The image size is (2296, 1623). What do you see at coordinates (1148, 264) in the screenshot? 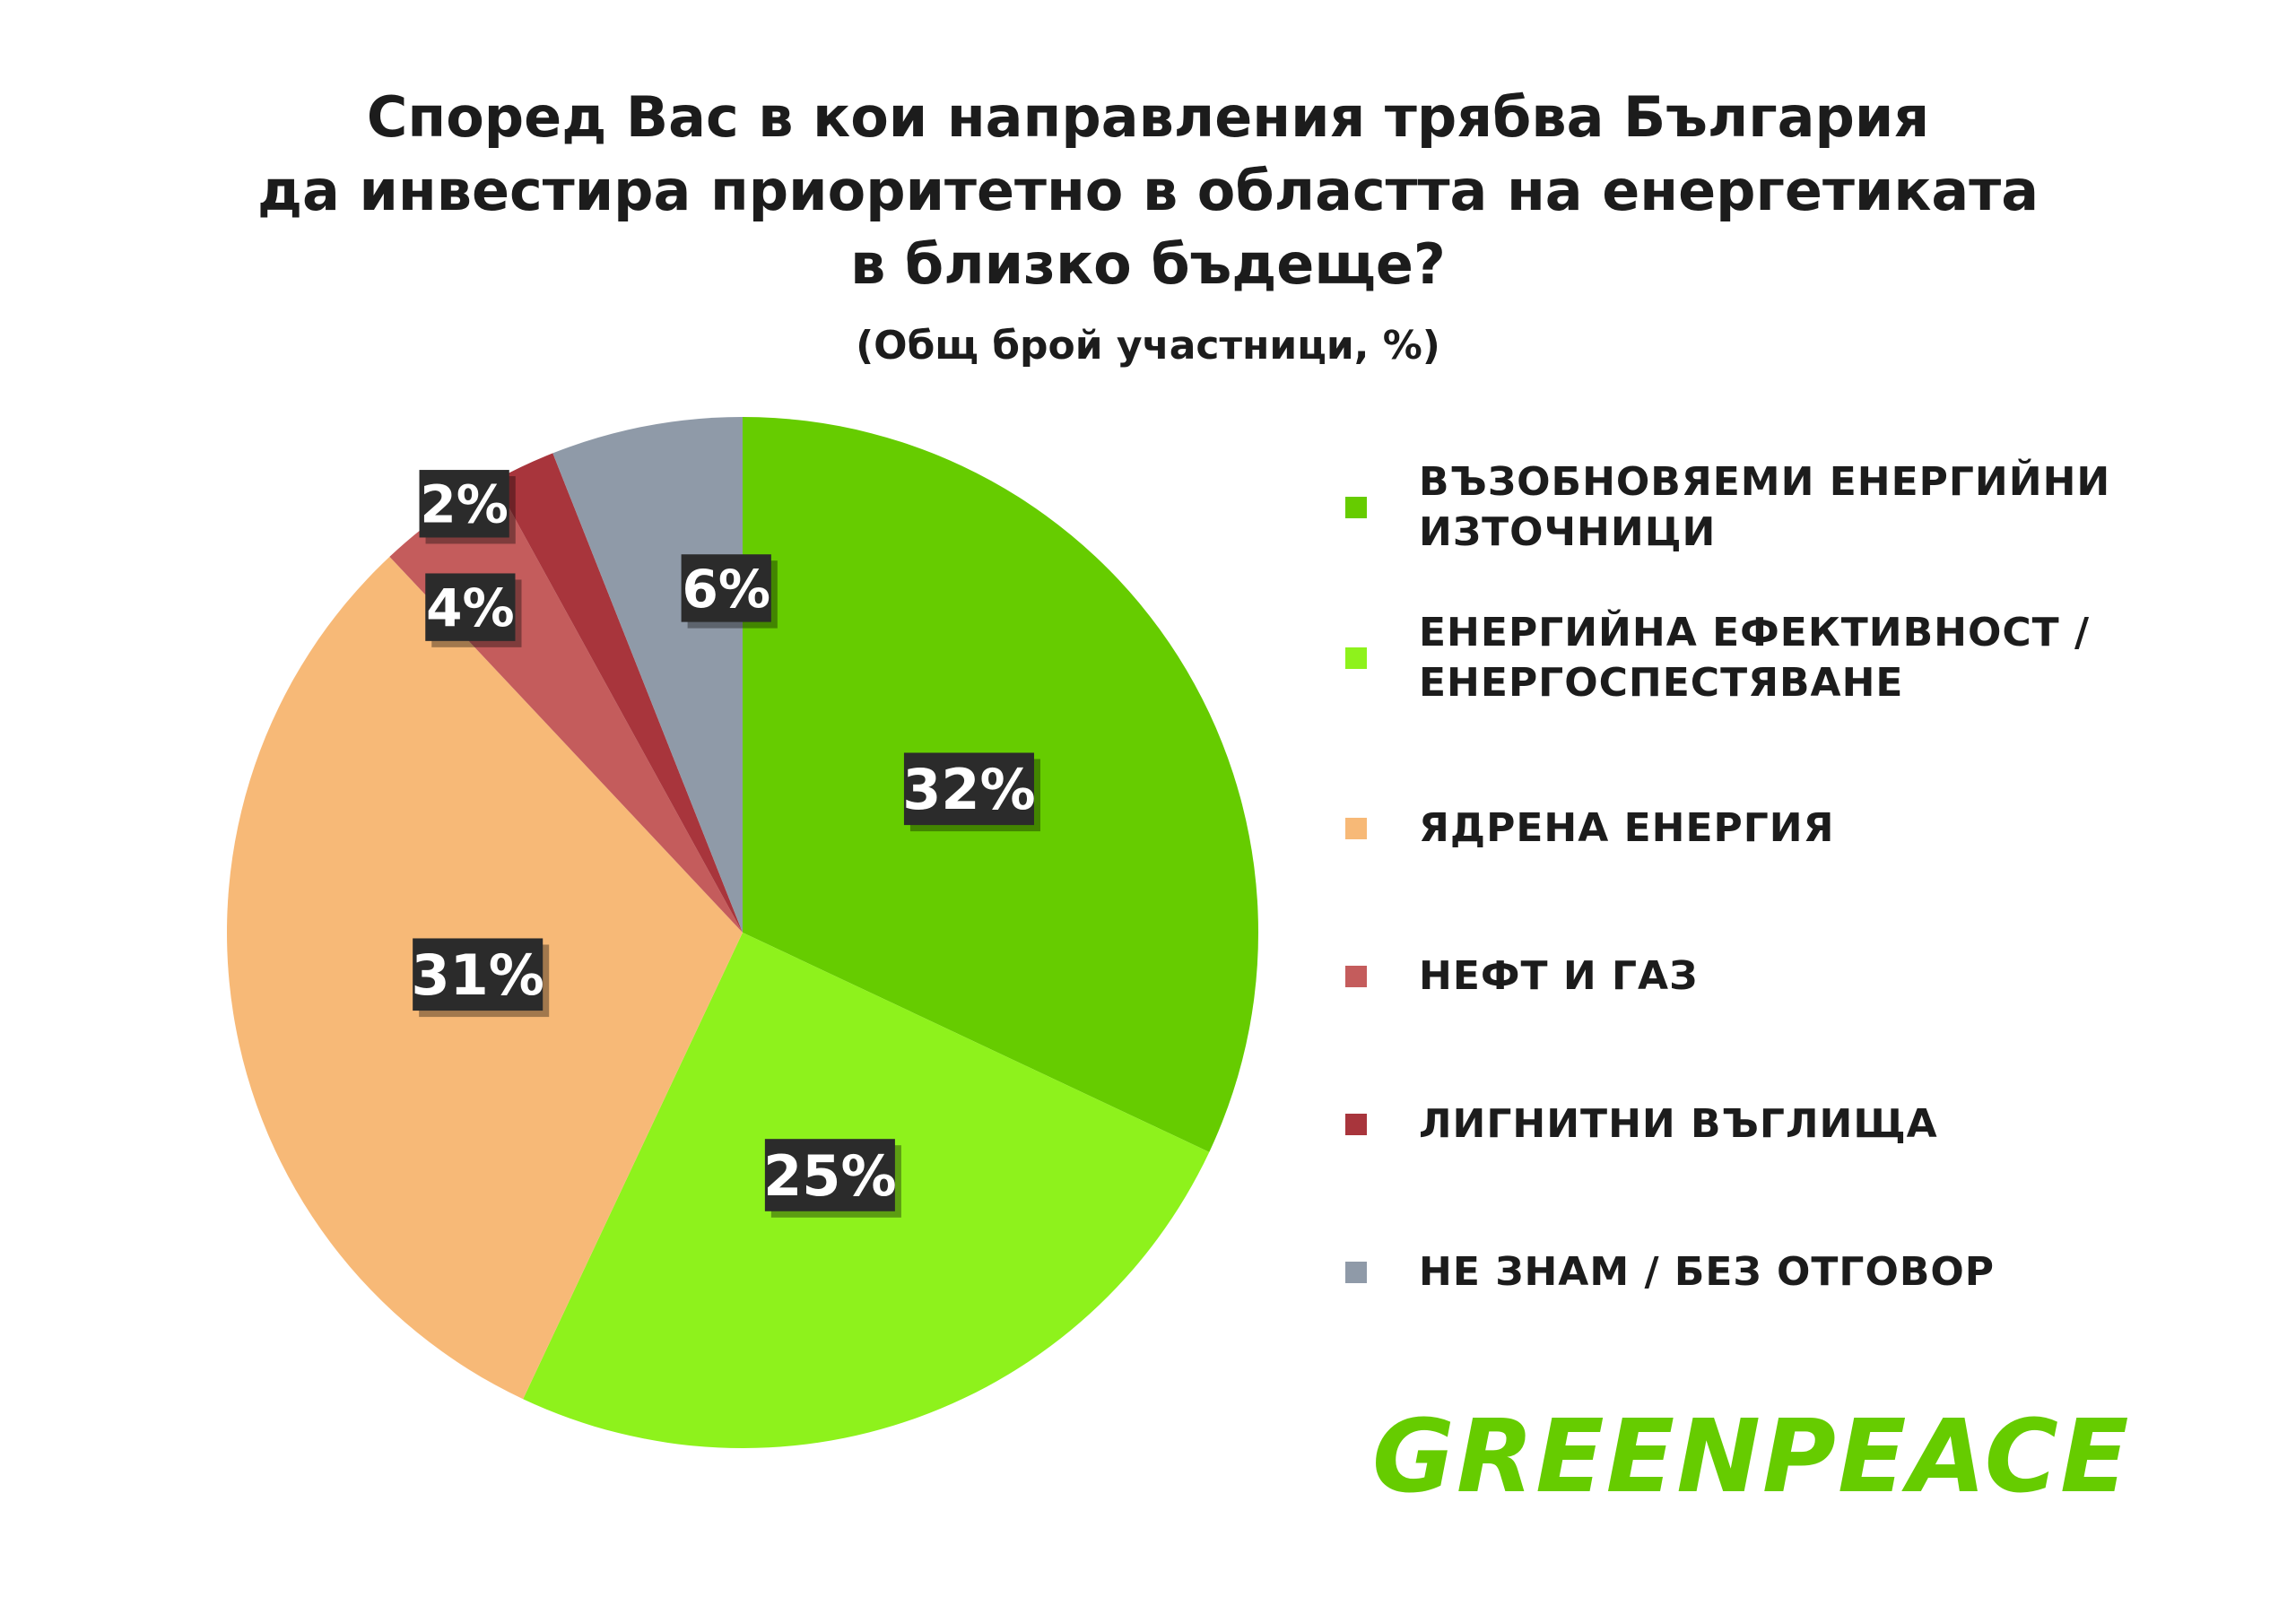
I see `chart-title-line-3: в близко бъдеще?` at bounding box center [1148, 264].